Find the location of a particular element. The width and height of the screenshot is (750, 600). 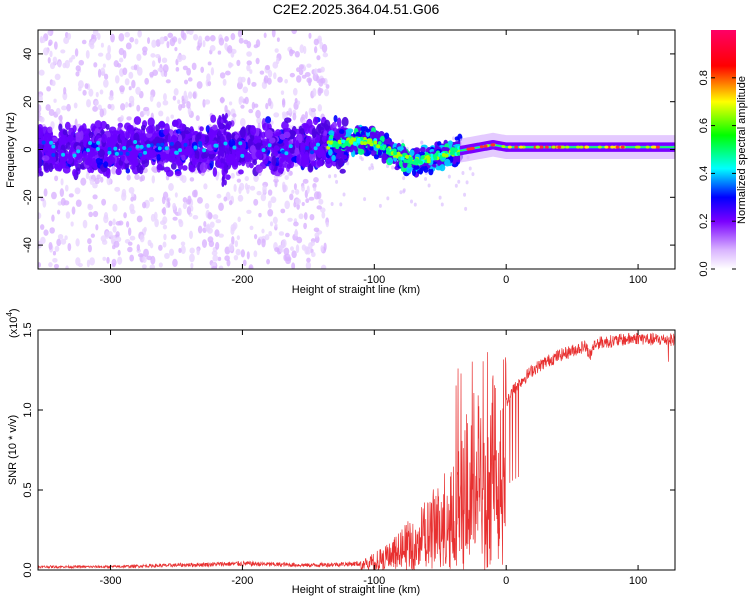

colorbar-ticks: 0.0 0.2 0.4 0.6 0.8 is located at coordinates (717, 173).